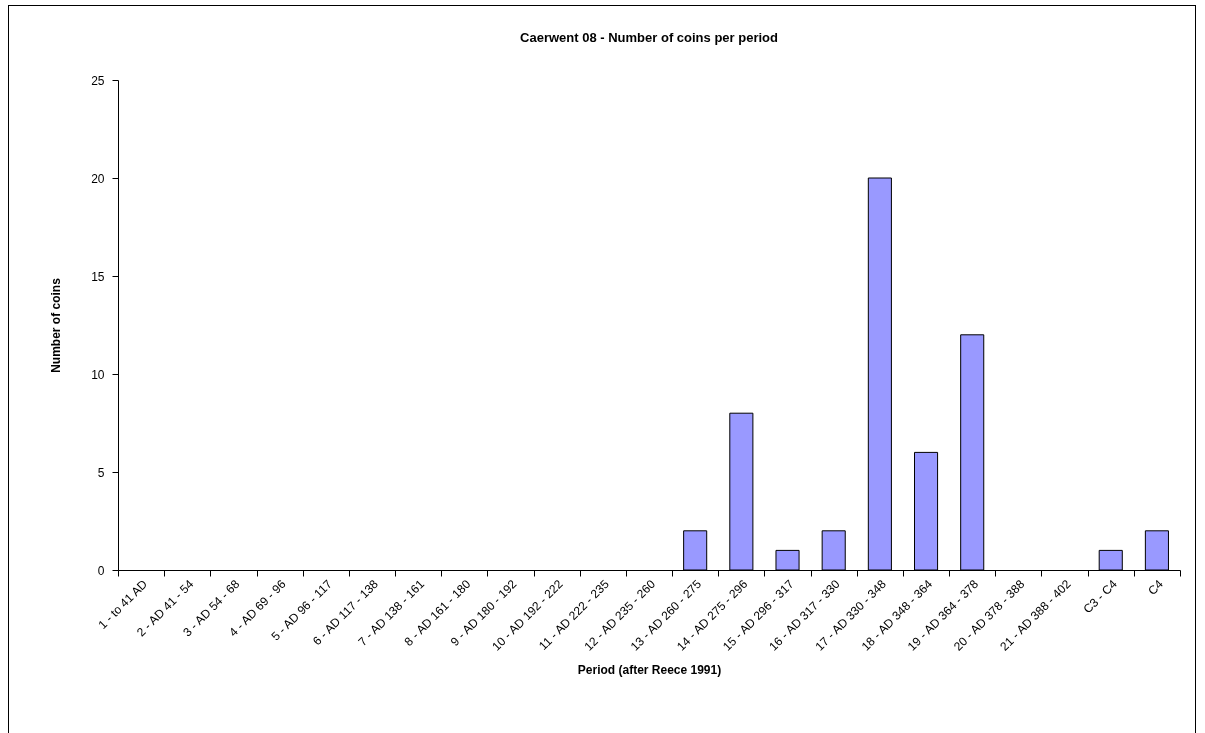 The width and height of the screenshot is (1205, 733). What do you see at coordinates (649, 670) in the screenshot?
I see `x-axis-title: Period (after Reece 1991)` at bounding box center [649, 670].